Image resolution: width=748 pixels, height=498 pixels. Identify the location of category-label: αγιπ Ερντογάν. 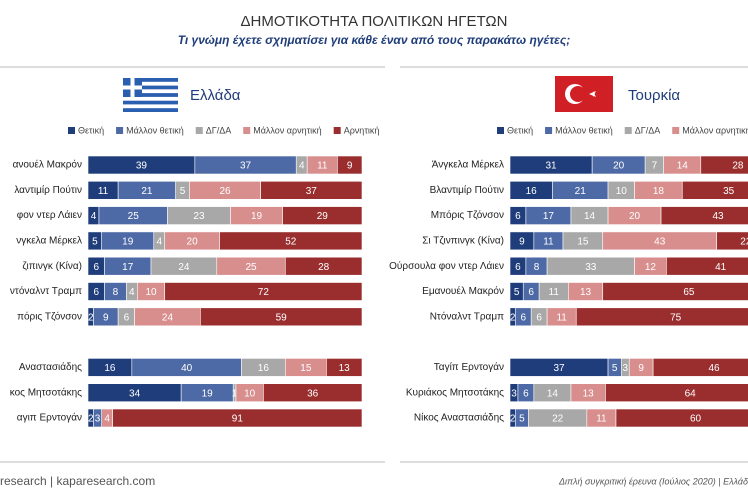
(49, 418).